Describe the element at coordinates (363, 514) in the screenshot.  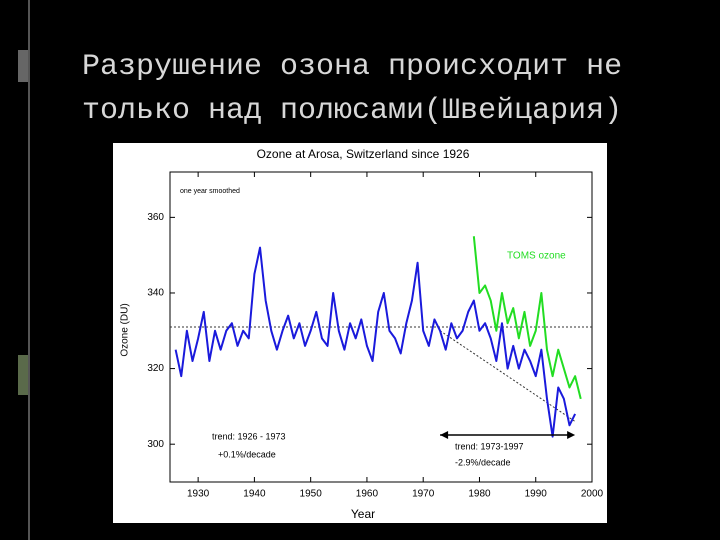
I see `x-axis-label: Year` at that location.